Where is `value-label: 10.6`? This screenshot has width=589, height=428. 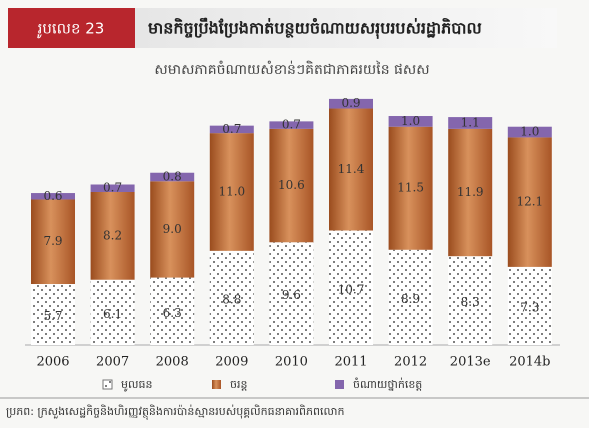 value-label: 10.6 is located at coordinates (291, 185).